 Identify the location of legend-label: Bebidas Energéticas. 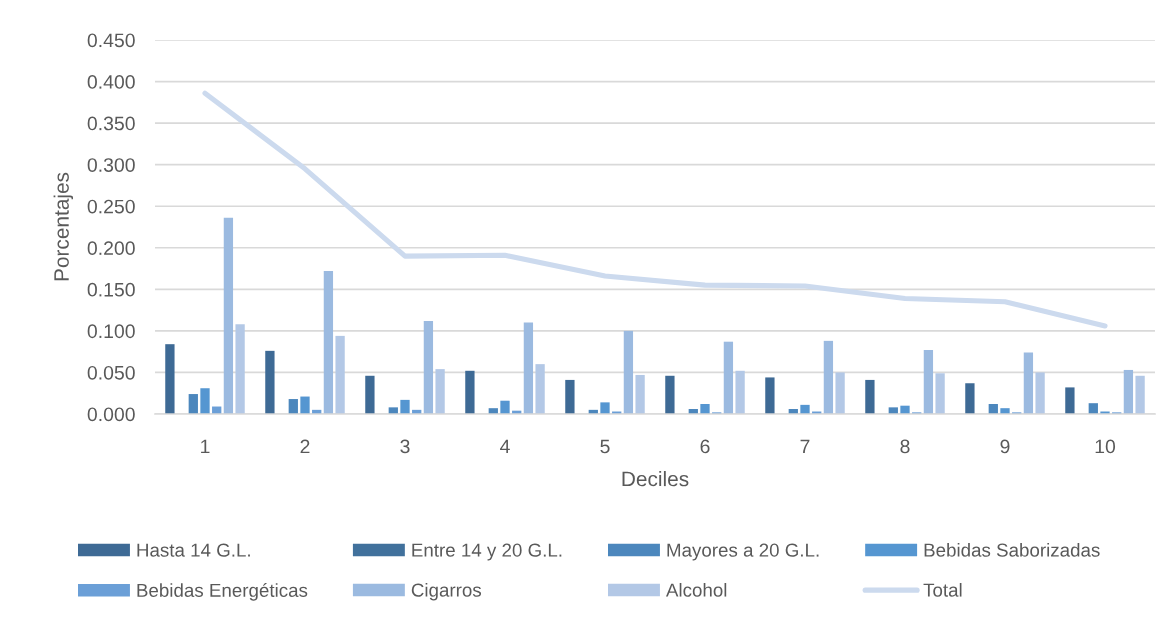
(222, 591).